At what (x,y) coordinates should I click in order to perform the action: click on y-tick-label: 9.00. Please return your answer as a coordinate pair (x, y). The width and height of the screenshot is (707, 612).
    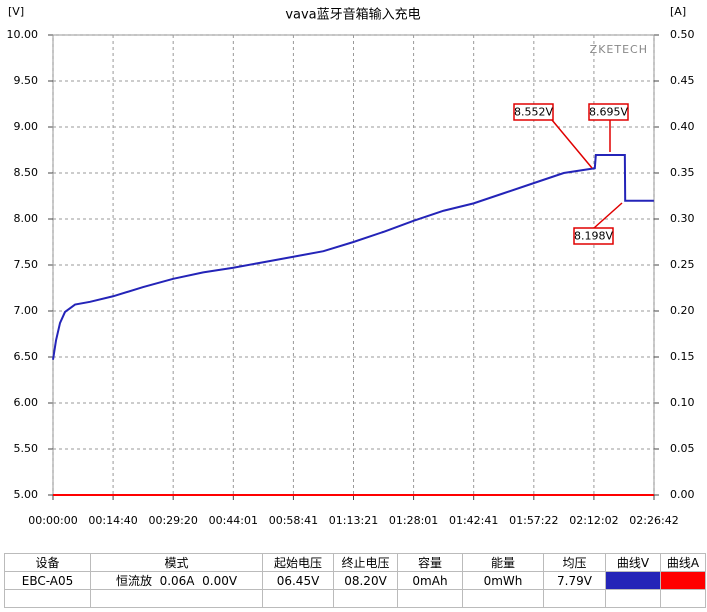
    Looking at the image, I should click on (26, 126).